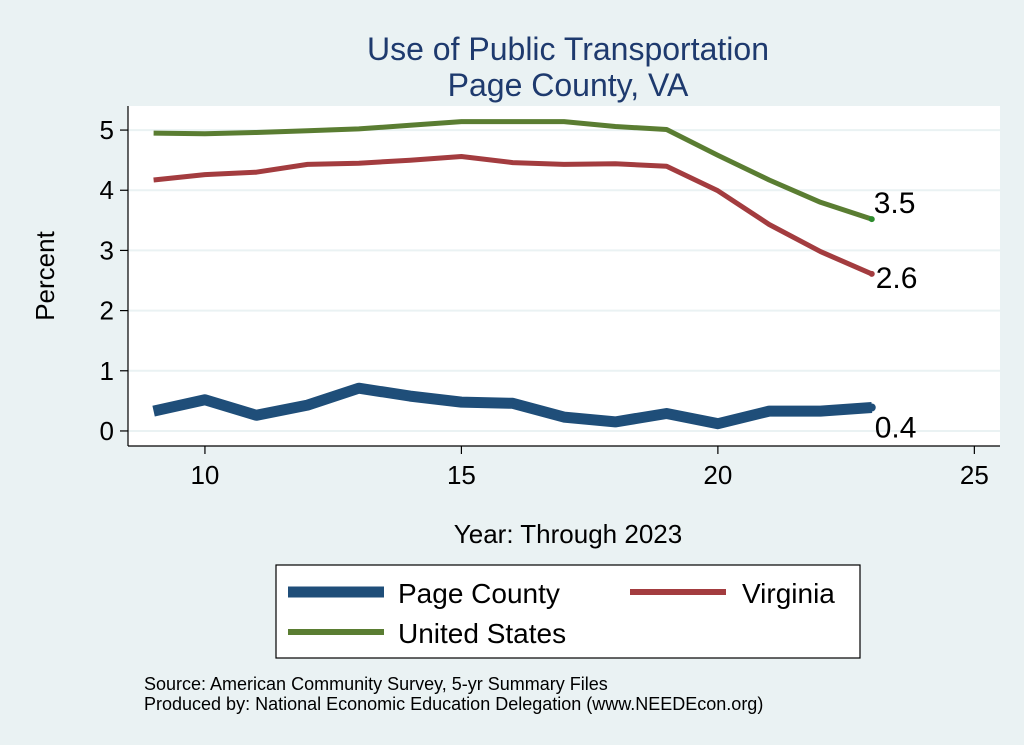  What do you see at coordinates (107, 371) in the screenshot?
I see `y-tick-label-1: 1` at bounding box center [107, 371].